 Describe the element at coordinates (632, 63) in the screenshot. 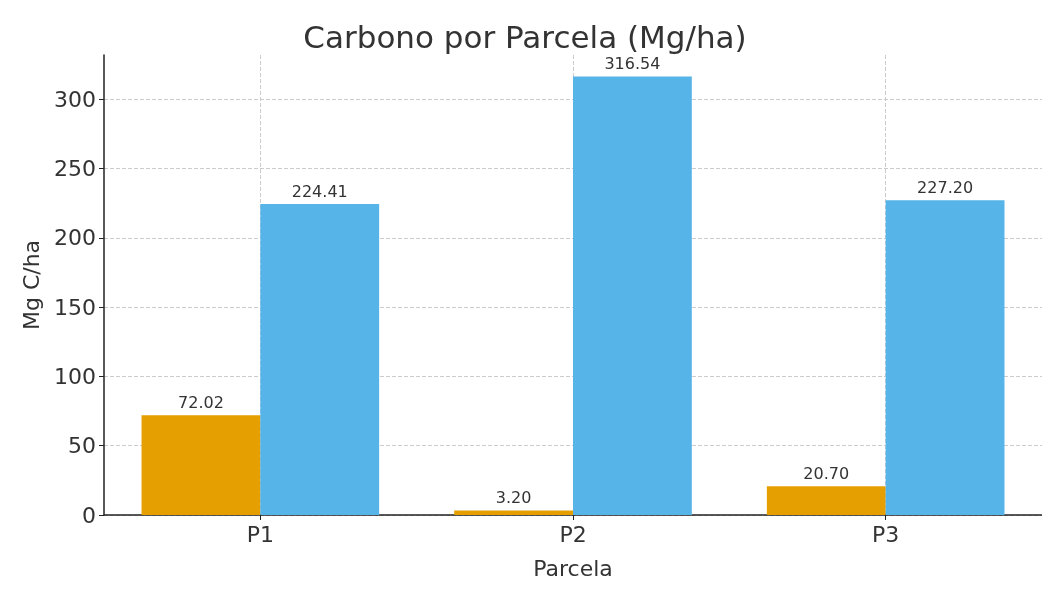

I see `data-label: 316.54` at that location.